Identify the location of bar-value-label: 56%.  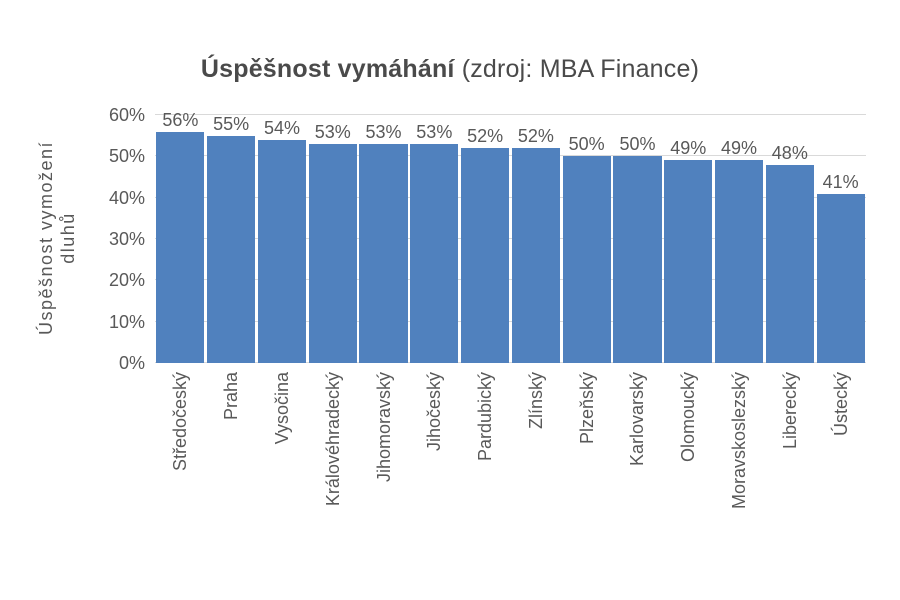
(180, 119).